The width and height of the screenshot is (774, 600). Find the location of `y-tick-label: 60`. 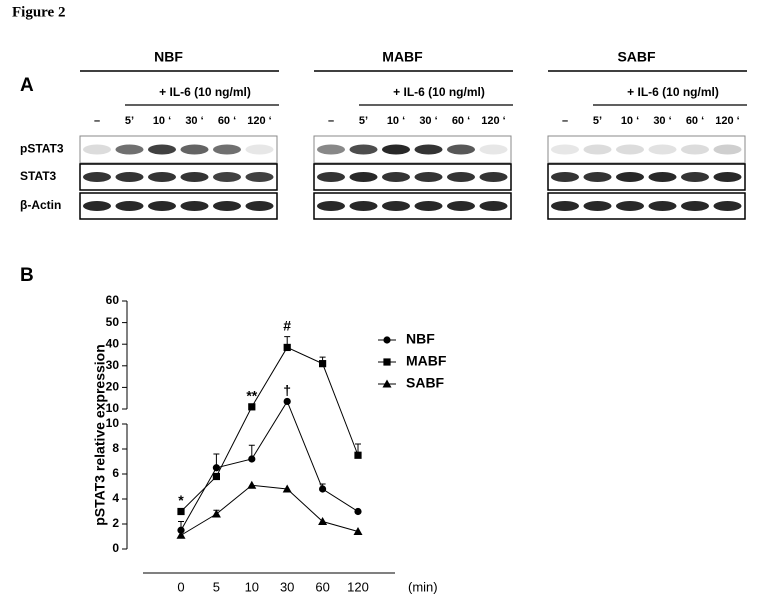

y-tick-label: 60 is located at coordinates (113, 300).